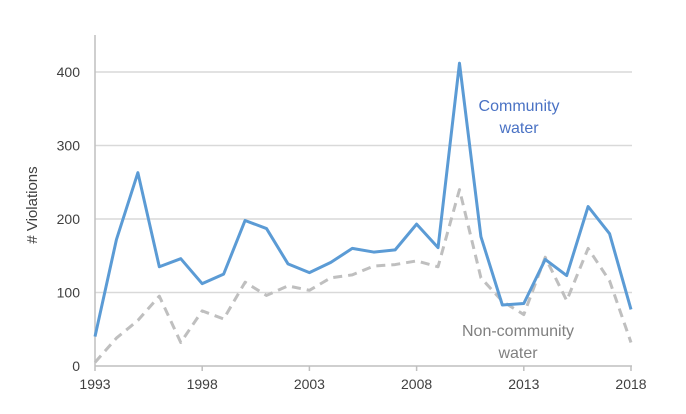 The width and height of the screenshot is (686, 414). Describe the element at coordinates (76, 366) in the screenshot. I see `y-tick-label: 0` at that location.